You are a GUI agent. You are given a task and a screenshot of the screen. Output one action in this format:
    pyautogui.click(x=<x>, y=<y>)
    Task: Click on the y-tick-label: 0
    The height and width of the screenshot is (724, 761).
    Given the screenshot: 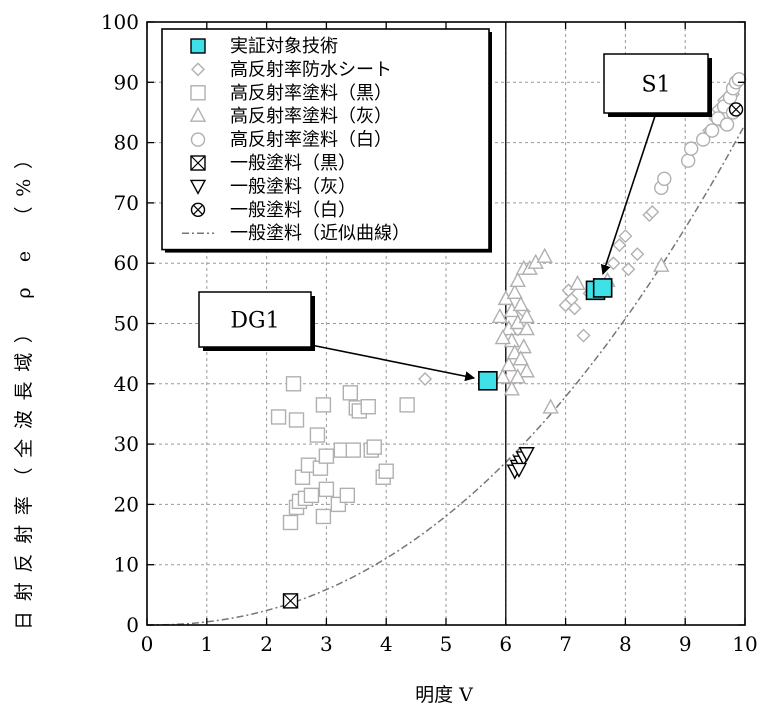 What is the action you would take?
    pyautogui.click(x=132, y=625)
    